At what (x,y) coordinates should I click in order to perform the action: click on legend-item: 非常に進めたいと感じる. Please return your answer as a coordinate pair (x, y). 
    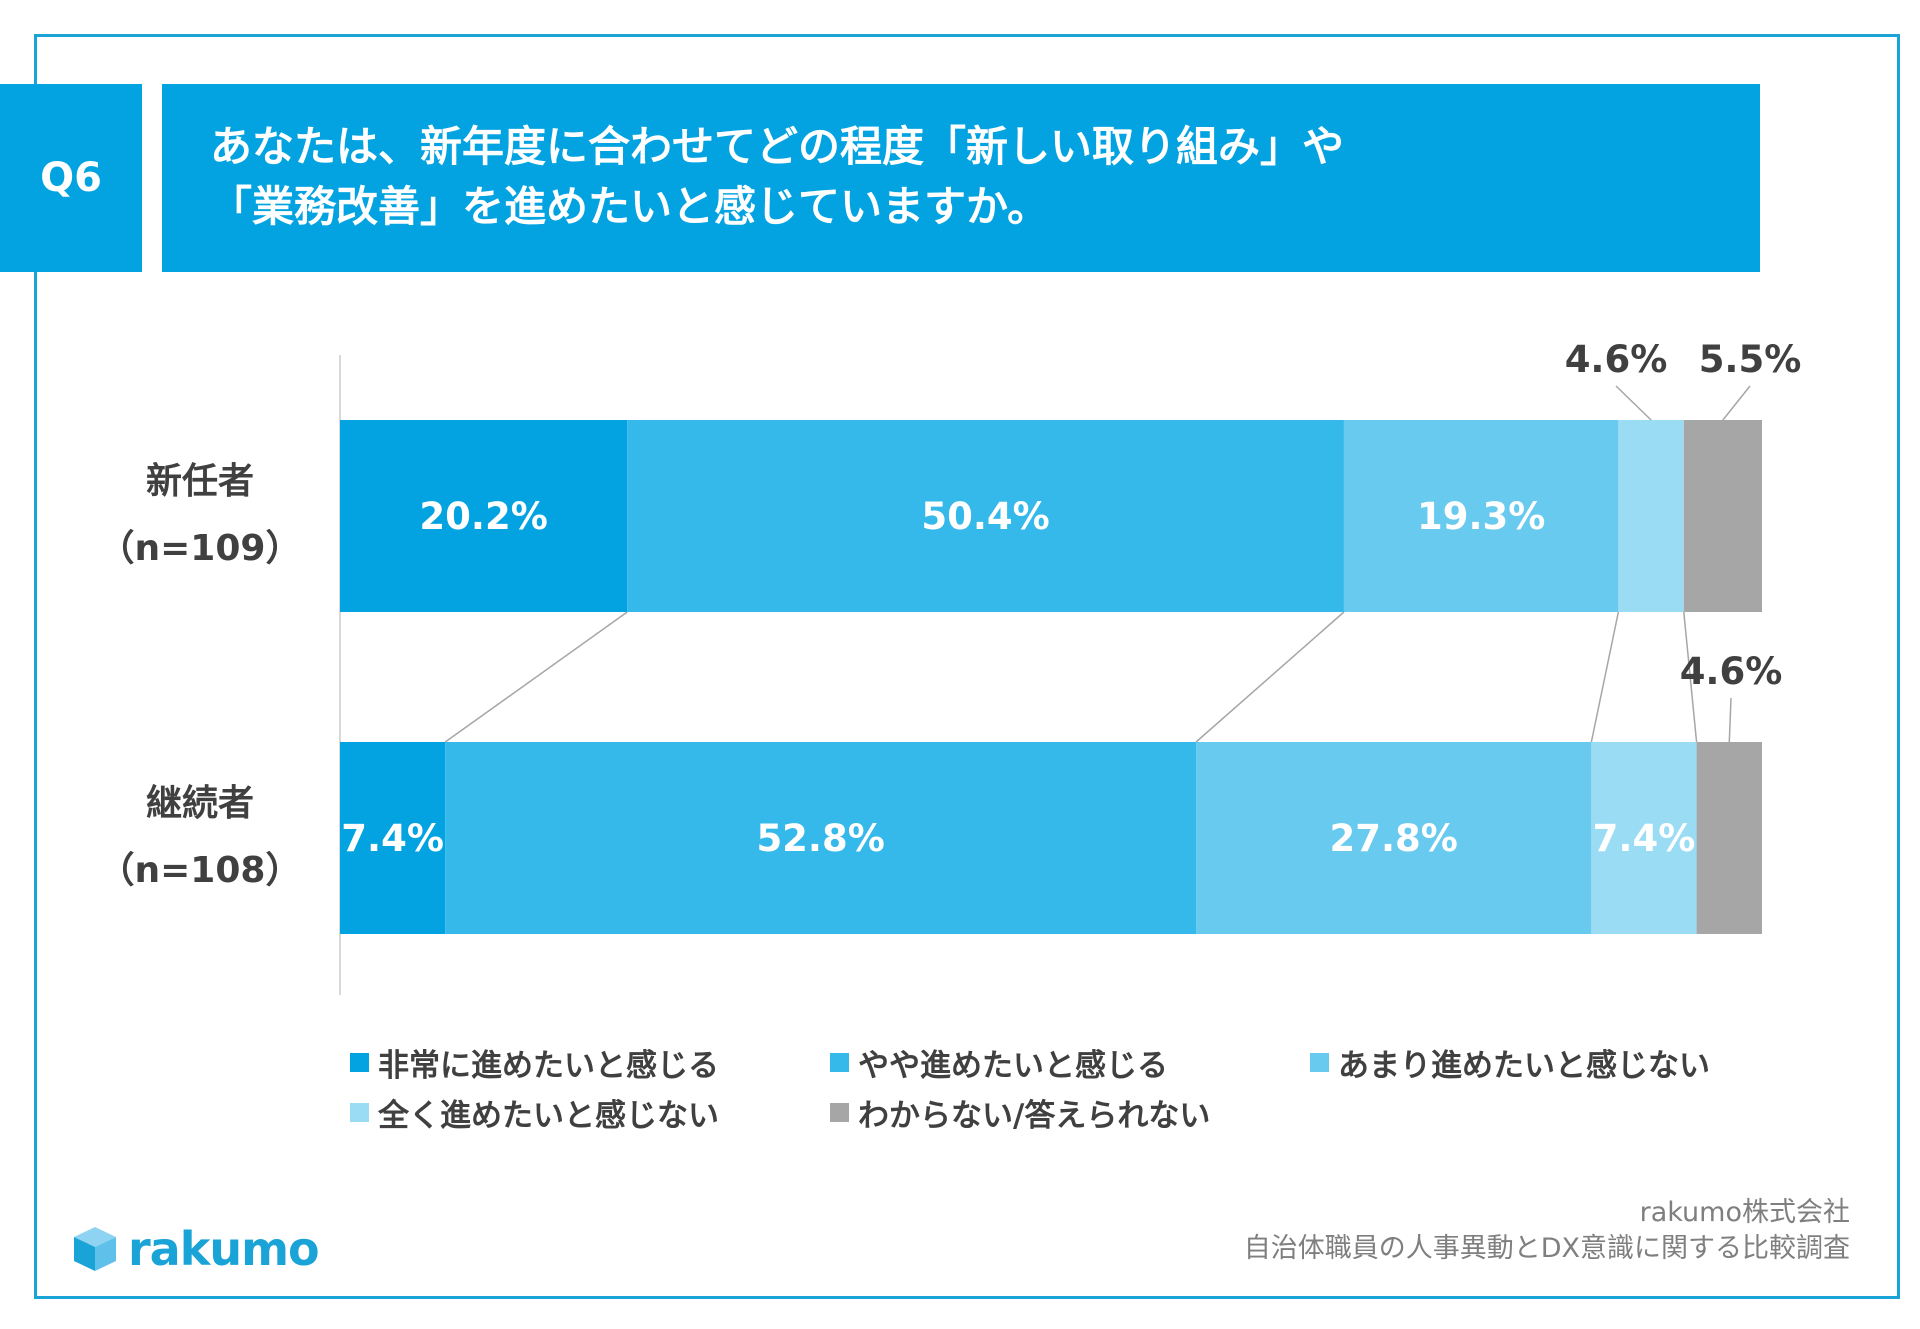
    Looking at the image, I should click on (534, 1062).